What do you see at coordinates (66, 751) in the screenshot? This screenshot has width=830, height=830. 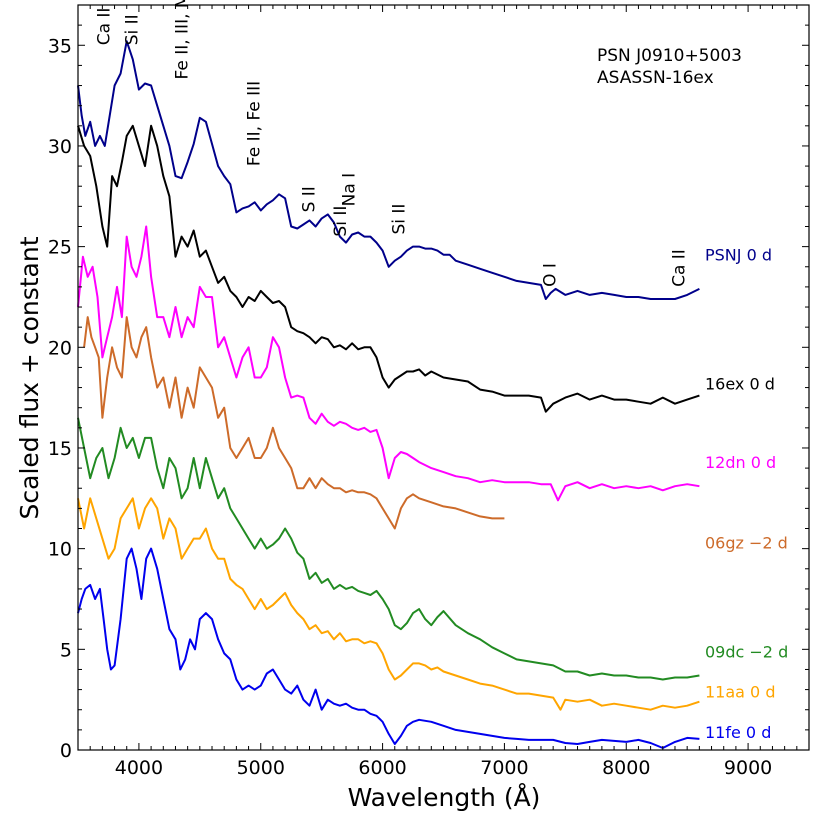 I see `y-tick-label: 0` at bounding box center [66, 751].